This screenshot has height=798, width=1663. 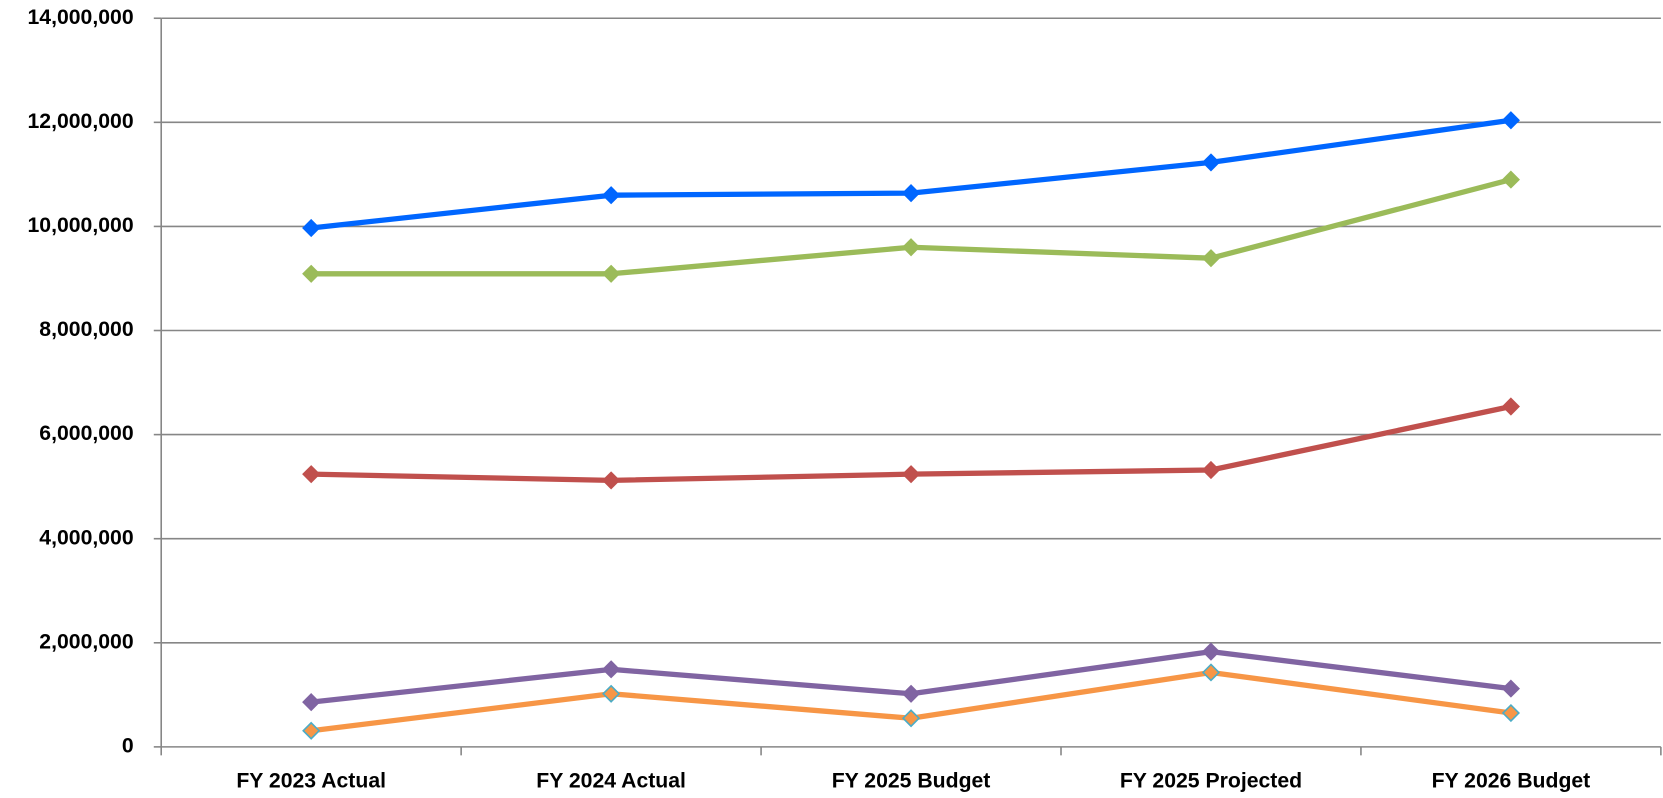 I want to click on x-tick-label: FY 2024 Actual, so click(x=611, y=780).